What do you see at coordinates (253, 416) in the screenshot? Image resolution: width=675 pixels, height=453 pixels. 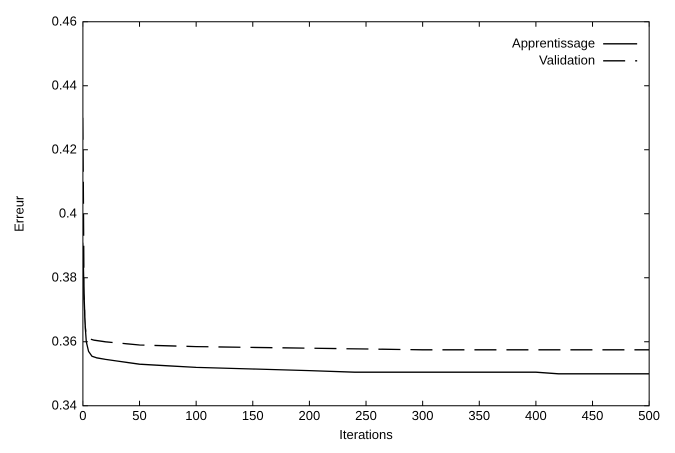 I see `x-tick-label: 150` at bounding box center [253, 416].